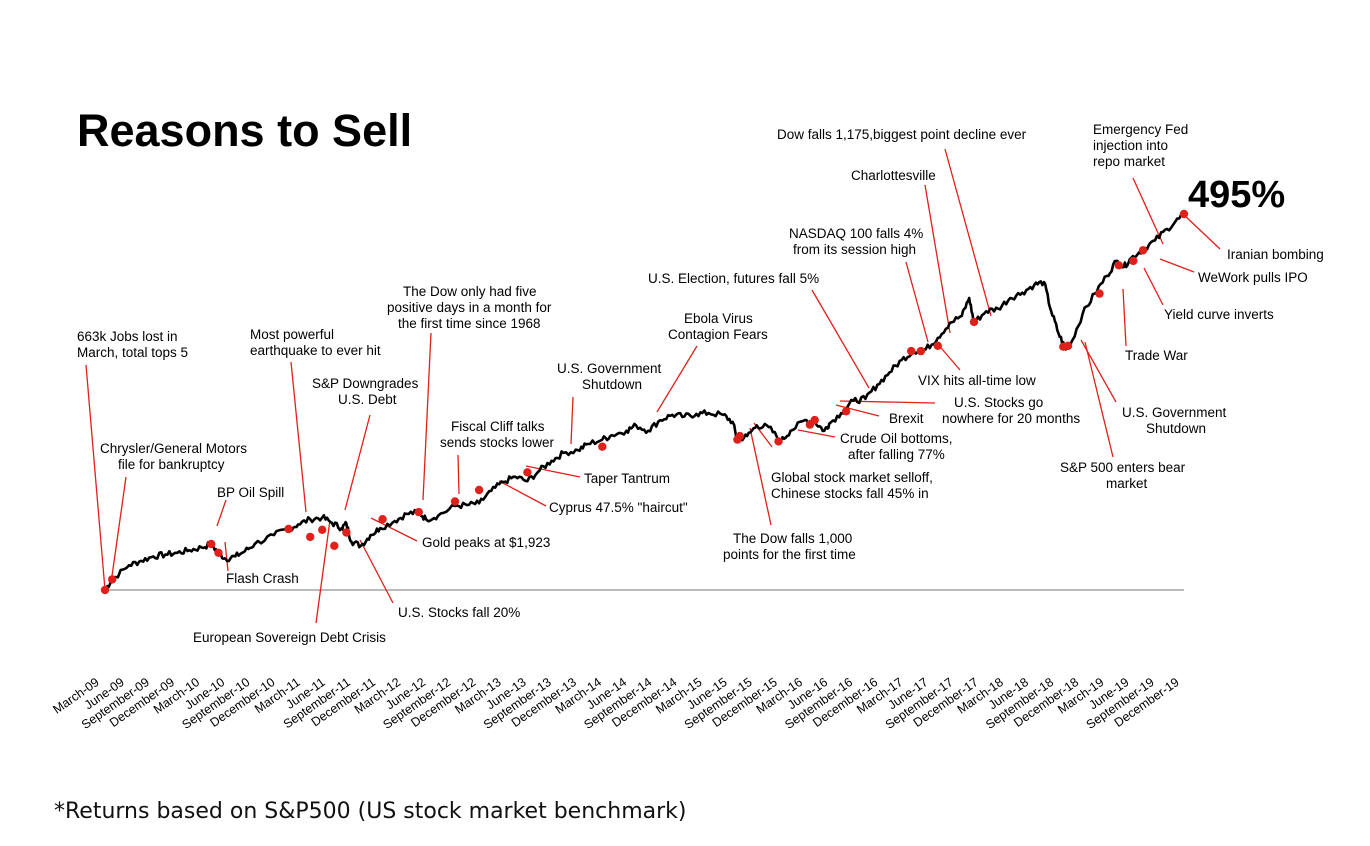 This screenshot has width=1370, height=846. What do you see at coordinates (739, 436) in the screenshot?
I see `event-dot-global-selloff` at bounding box center [739, 436].